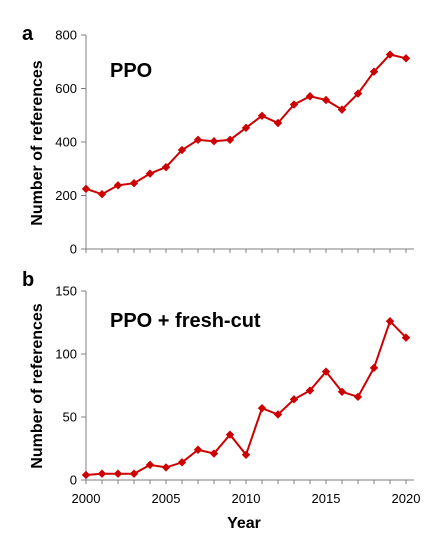 The width and height of the screenshot is (441, 550). What do you see at coordinates (244, 523) in the screenshot?
I see `panel-b-x-axis-title: Year` at bounding box center [244, 523].